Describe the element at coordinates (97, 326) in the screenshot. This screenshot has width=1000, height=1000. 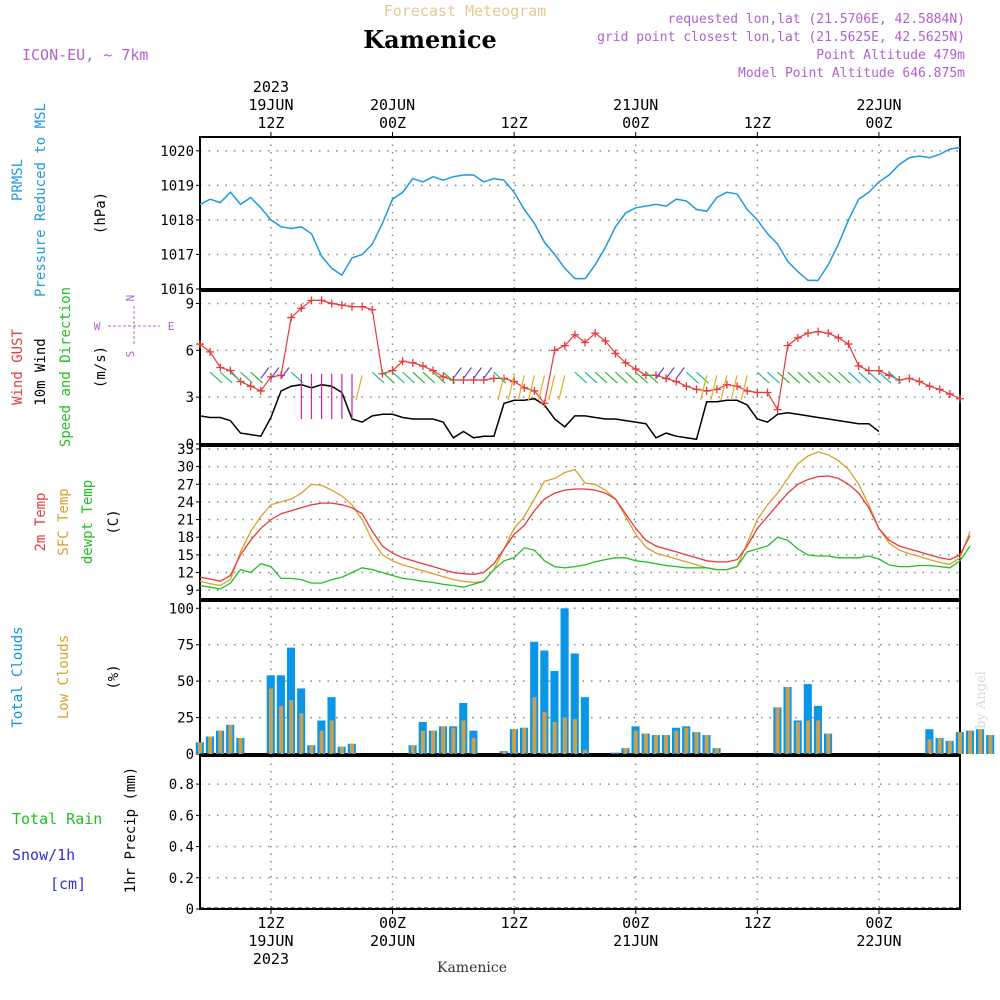
I see `compass-w: W` at that location.